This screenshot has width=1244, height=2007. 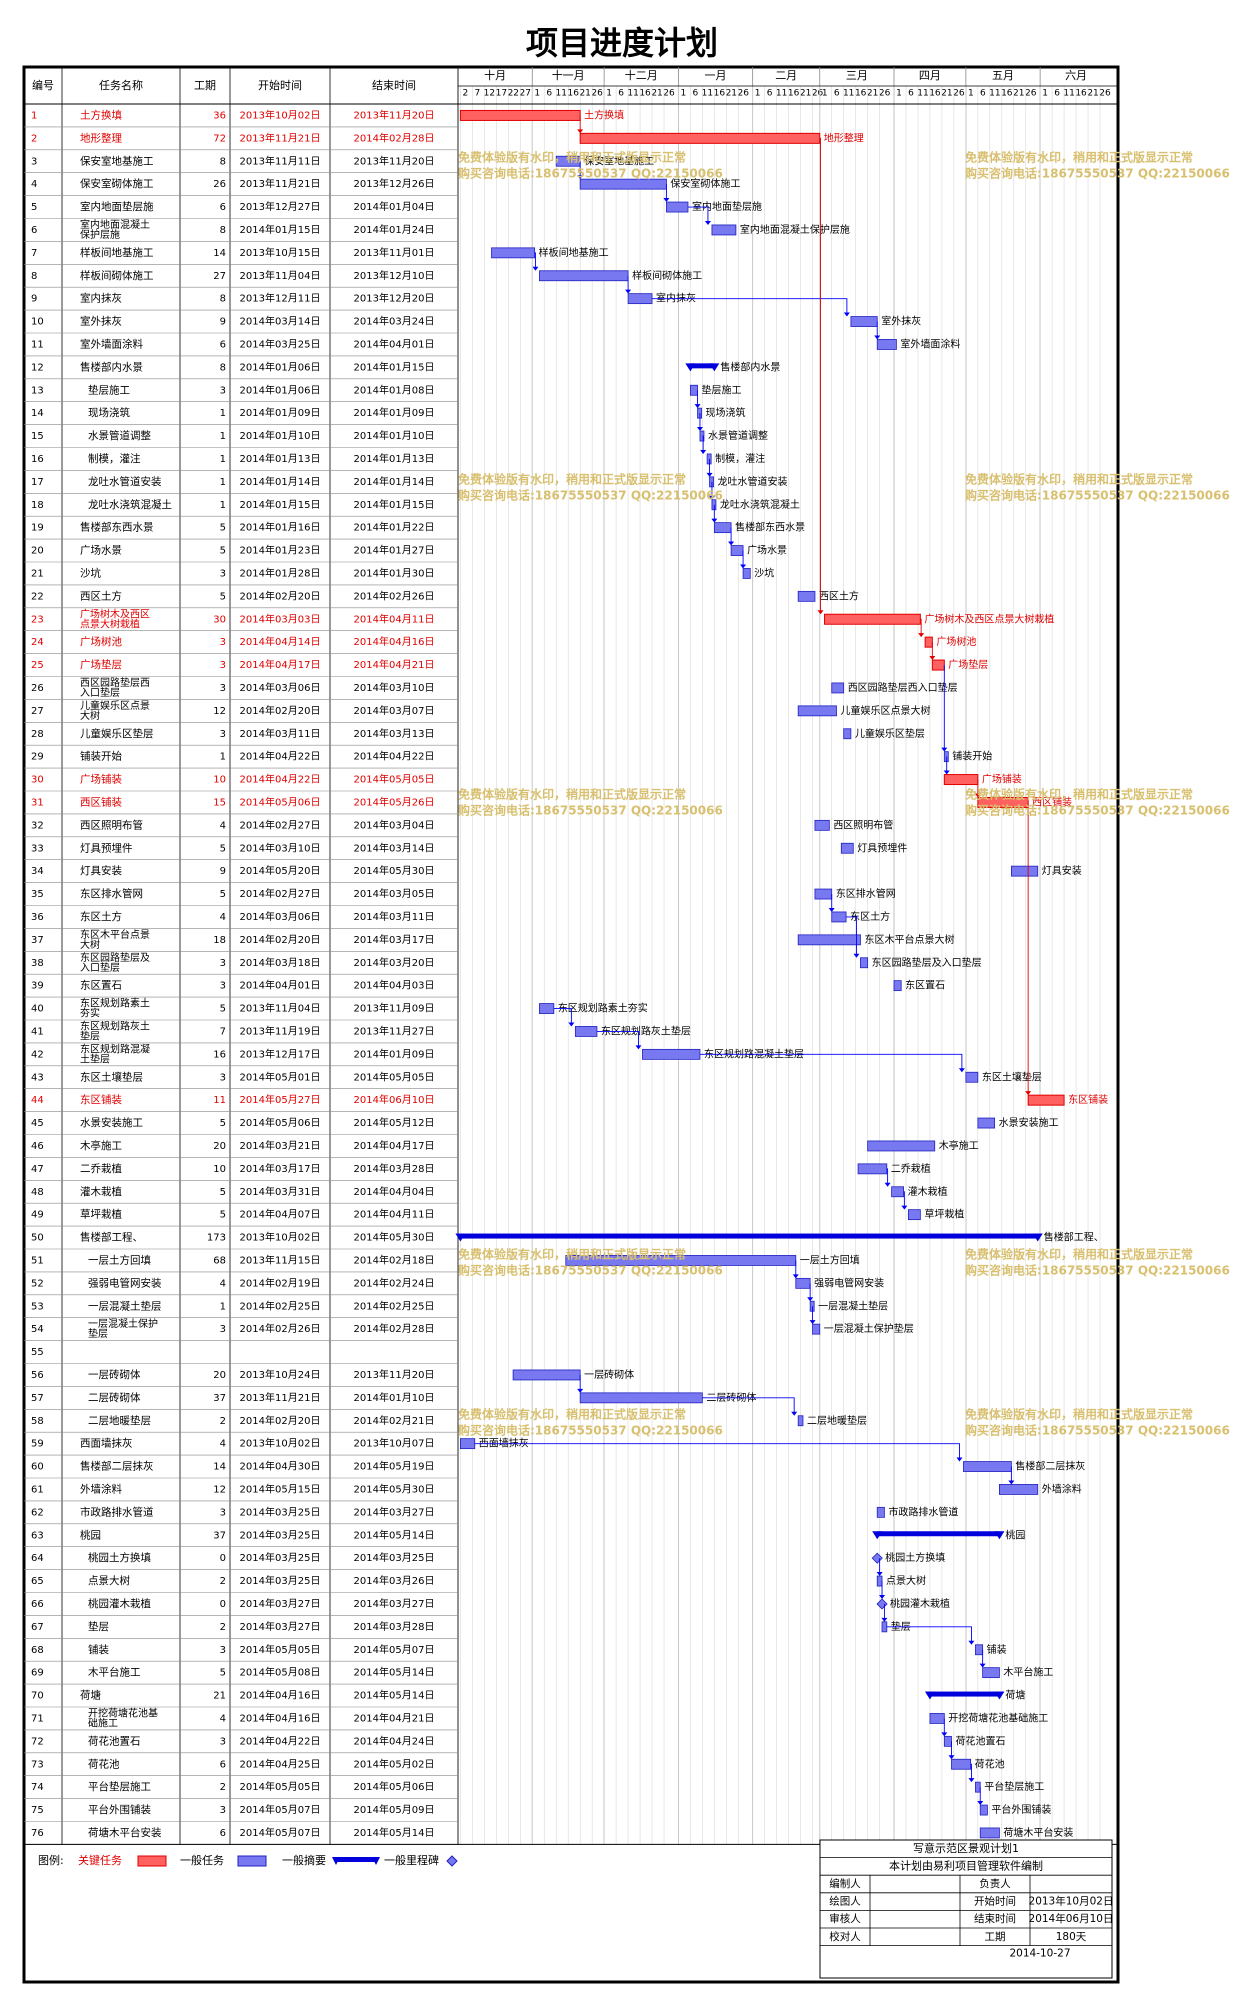 What do you see at coordinates (394, 137) in the screenshot?
I see `task-end: 2014年02月28日` at bounding box center [394, 137].